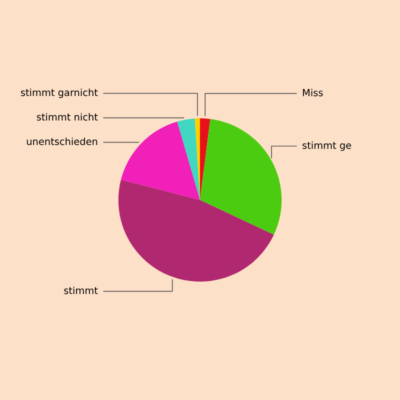 The height and width of the screenshot is (400, 400). Describe the element at coordinates (59, 93) in the screenshot. I see `slice-label: stimmt garnicht` at that location.